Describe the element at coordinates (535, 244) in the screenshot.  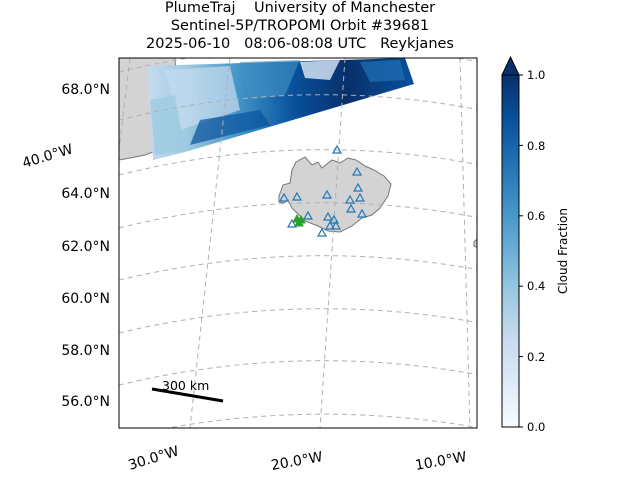
I see `colorbar: 0.0 0.2 0.4 0.6 0.8 1.0 Cloud Fraction` at that location.